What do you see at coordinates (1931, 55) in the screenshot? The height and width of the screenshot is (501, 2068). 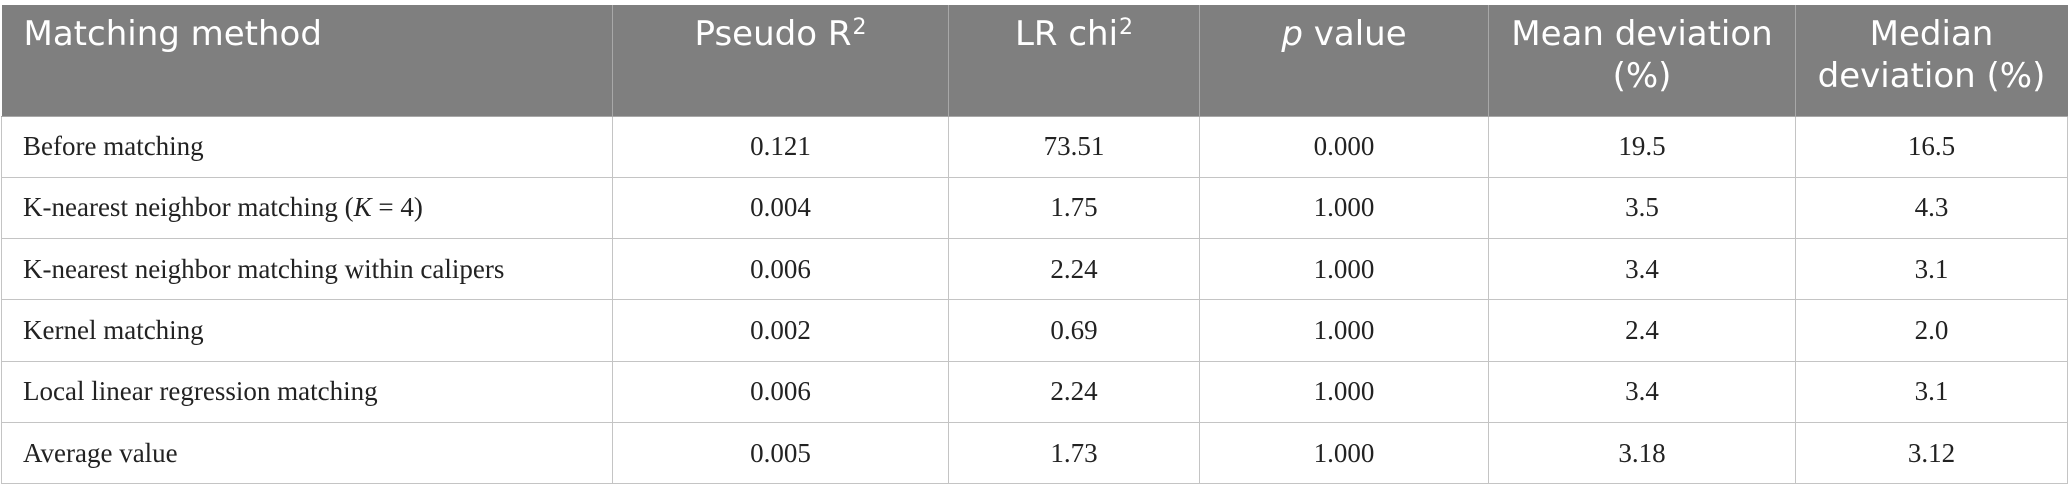 I see `header-median-deviation-label: Median deviation (%)` at bounding box center [1931, 55].